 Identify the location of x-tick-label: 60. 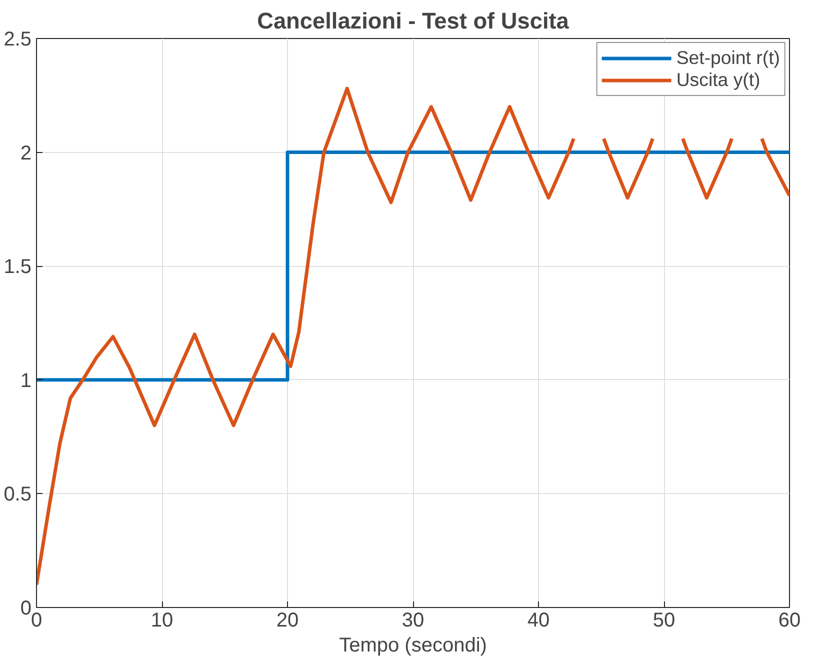
(789, 621).